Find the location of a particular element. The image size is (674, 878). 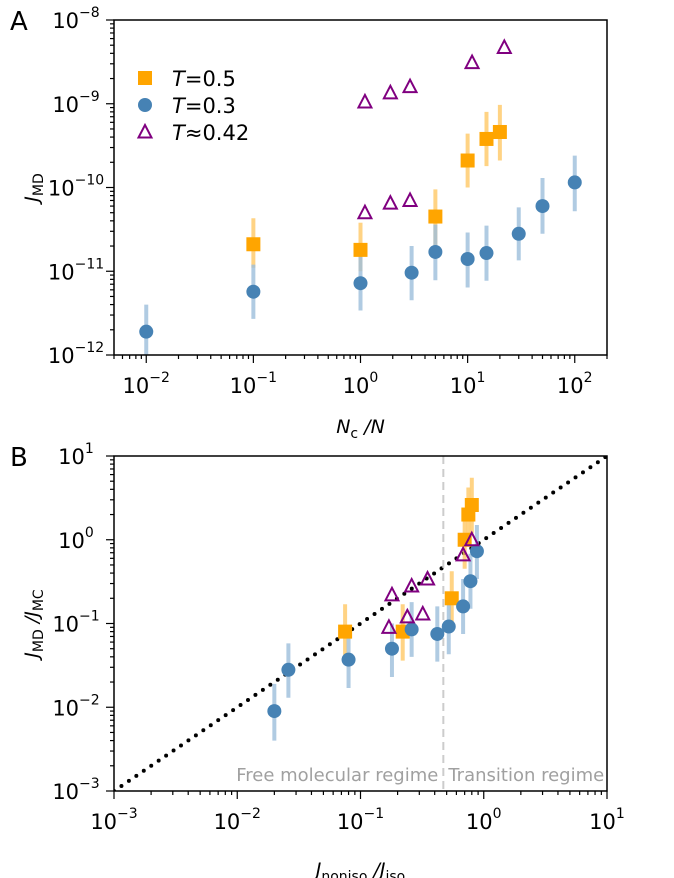

y-tick-label: 10⁻⁸ is located at coordinates (75, 19).